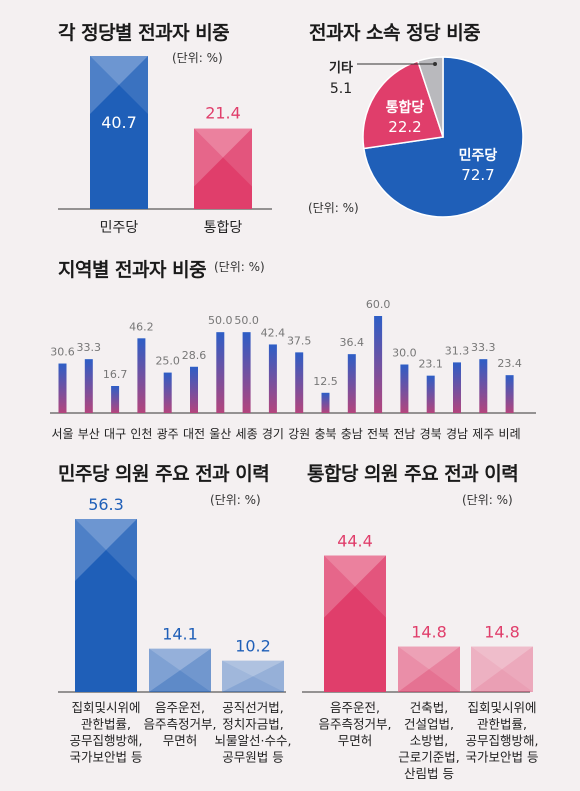  Describe the element at coordinates (180, 724) in the screenshot. I see `minju_history-label-1-1: 음주측정거부,` at that location.